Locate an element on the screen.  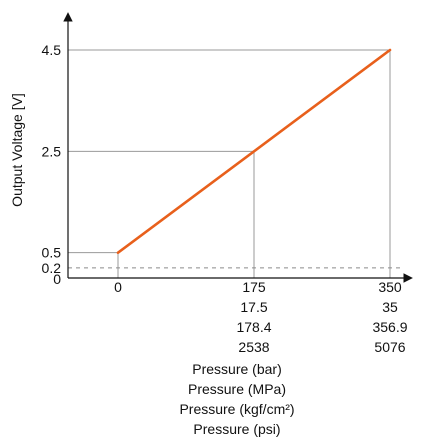
y-tick-label-0: 0 is located at coordinates (57, 279).